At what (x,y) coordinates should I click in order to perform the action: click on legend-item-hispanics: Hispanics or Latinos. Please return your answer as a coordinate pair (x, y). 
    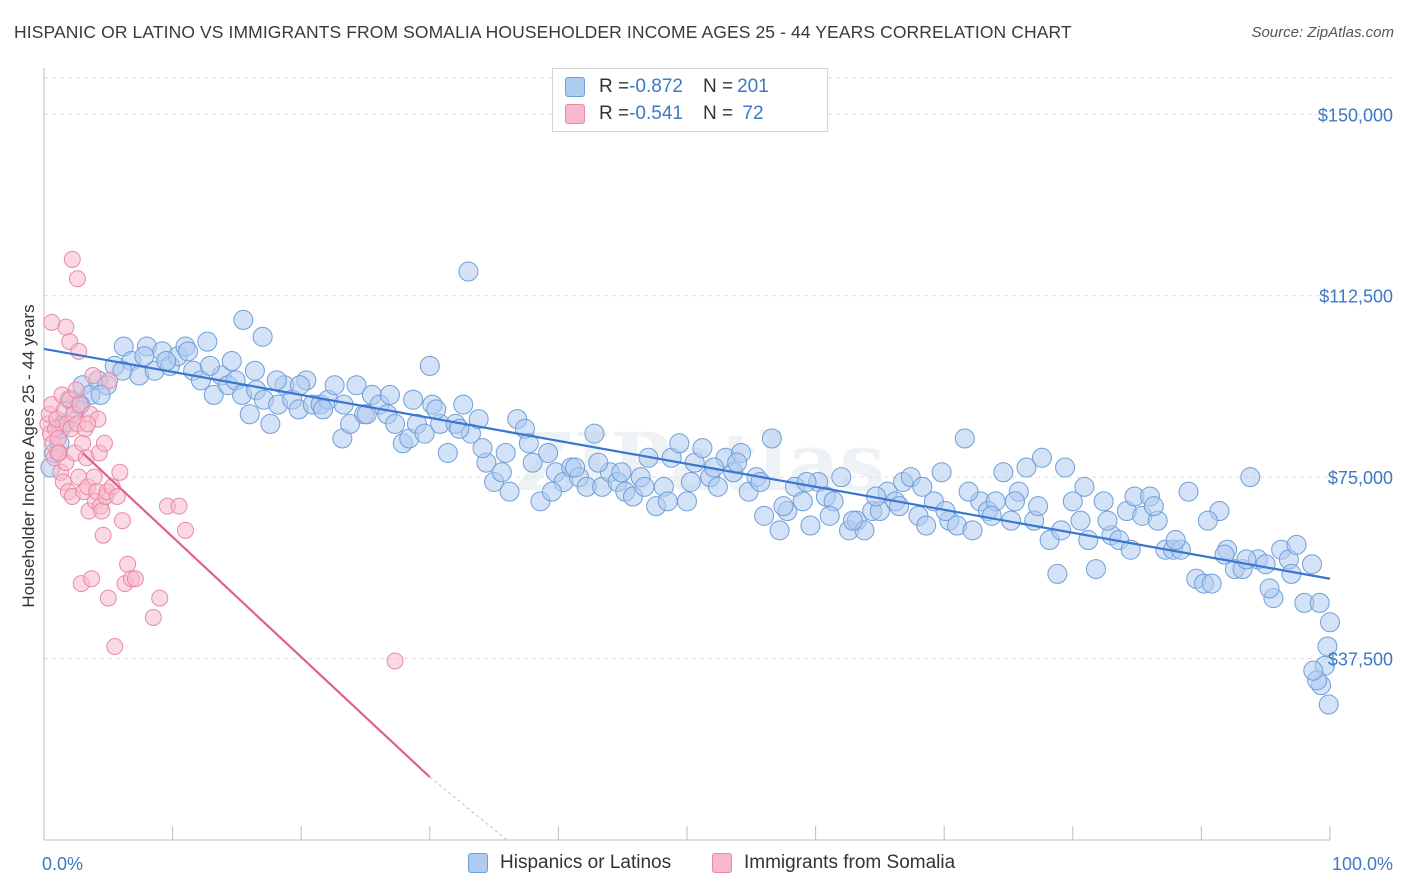
    Looking at the image, I should click on (569, 863).